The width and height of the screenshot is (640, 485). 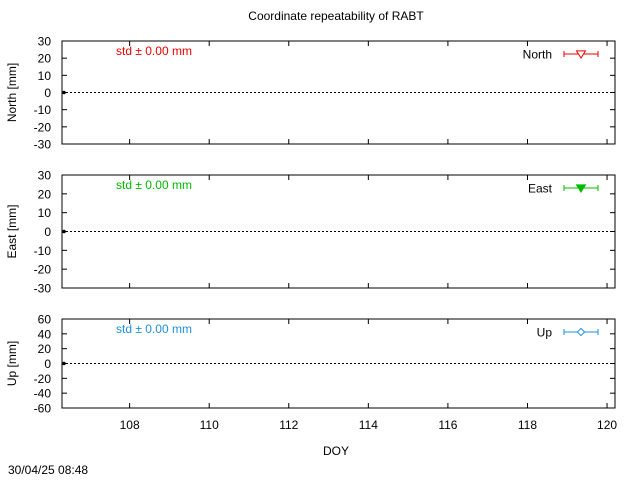 I want to click on legend-label-east: East, so click(x=540, y=189).